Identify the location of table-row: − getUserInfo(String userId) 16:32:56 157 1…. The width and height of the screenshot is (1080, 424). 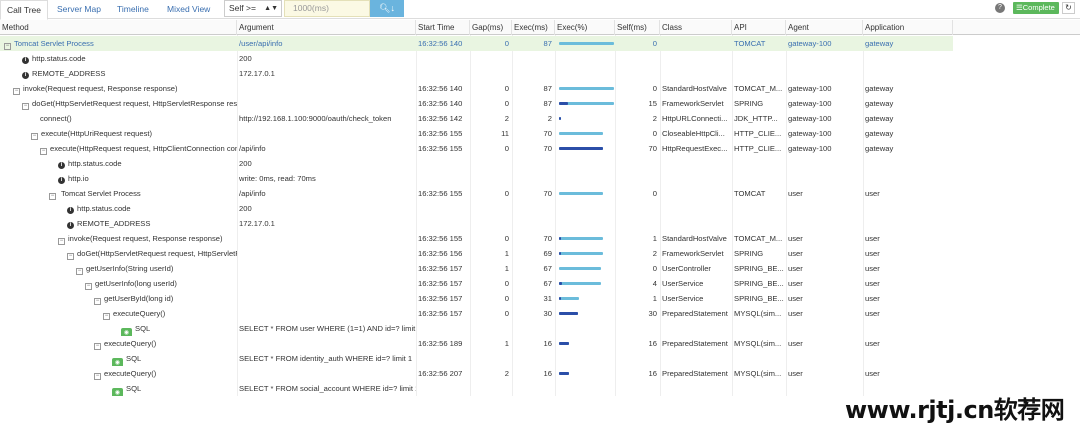
(476, 268).